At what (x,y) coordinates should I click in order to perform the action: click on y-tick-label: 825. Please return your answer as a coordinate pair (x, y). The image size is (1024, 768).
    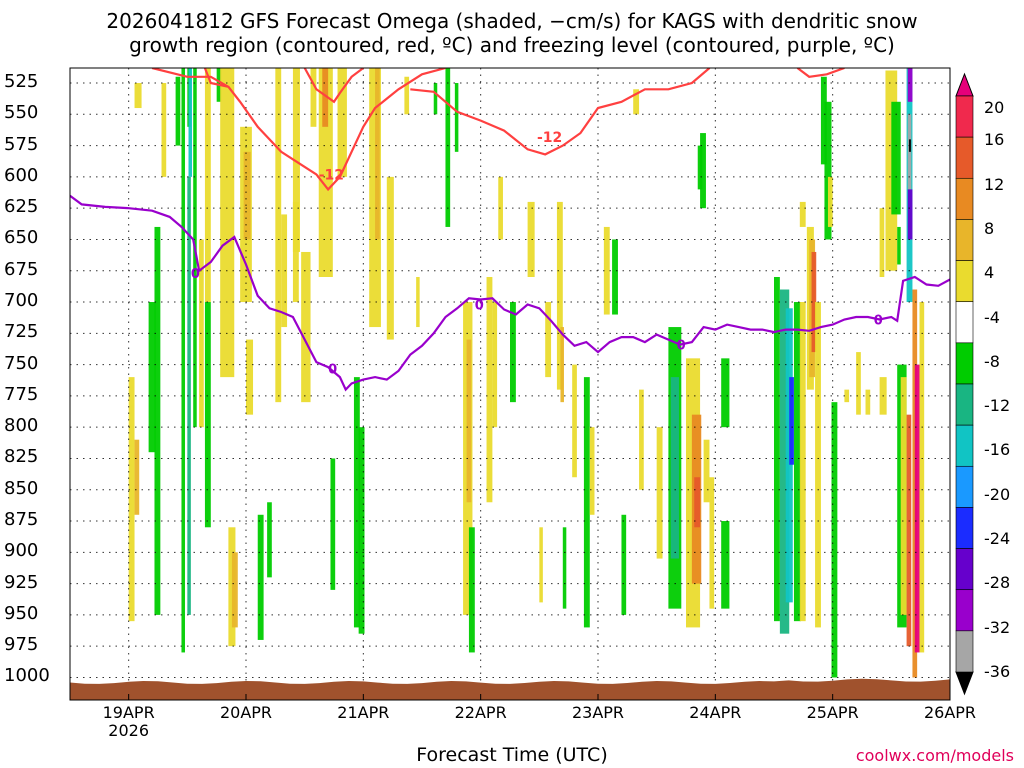
    Looking at the image, I should click on (21, 457).